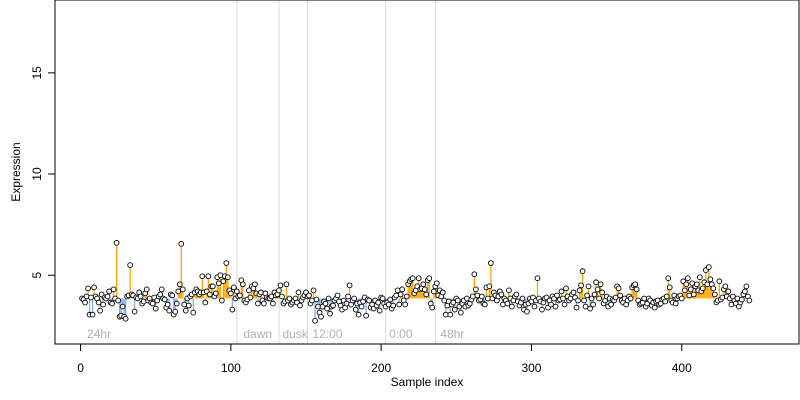  What do you see at coordinates (16, 171) in the screenshot?
I see `y-axis-label: Expression` at bounding box center [16, 171].